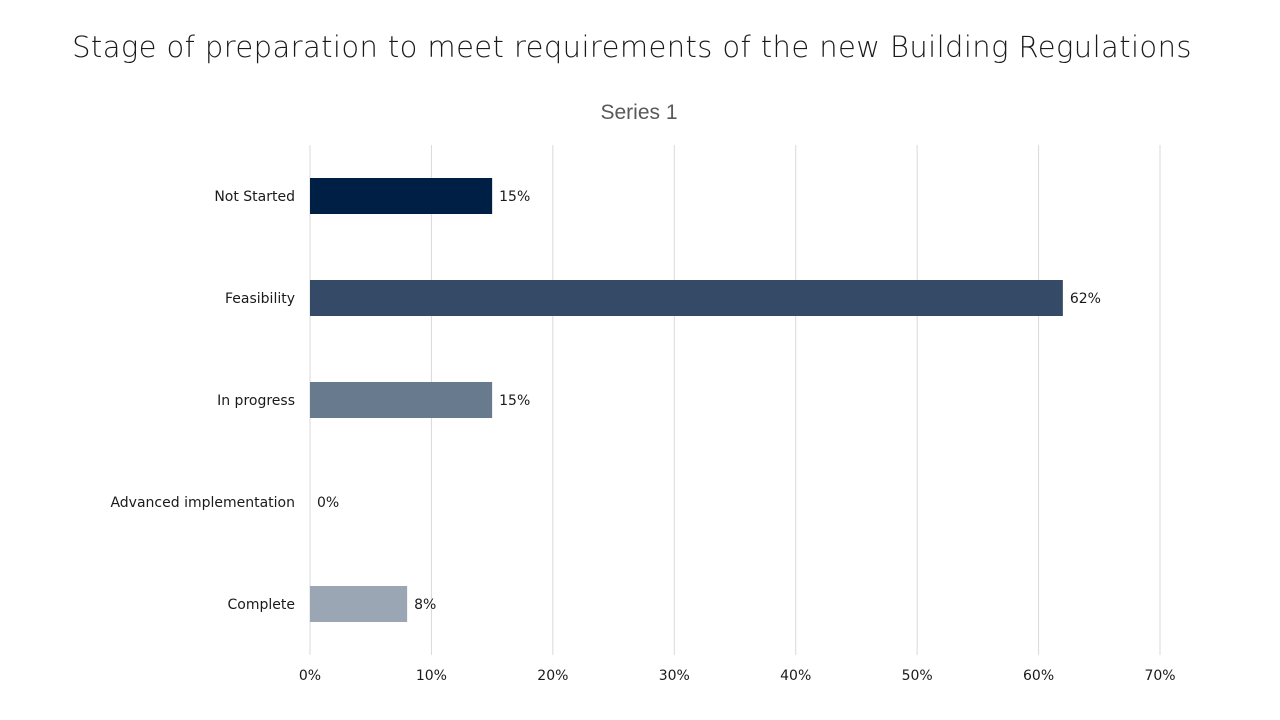 This screenshot has height=720, width=1280. Describe the element at coordinates (359, 604) in the screenshot. I see `bar-complete` at that location.